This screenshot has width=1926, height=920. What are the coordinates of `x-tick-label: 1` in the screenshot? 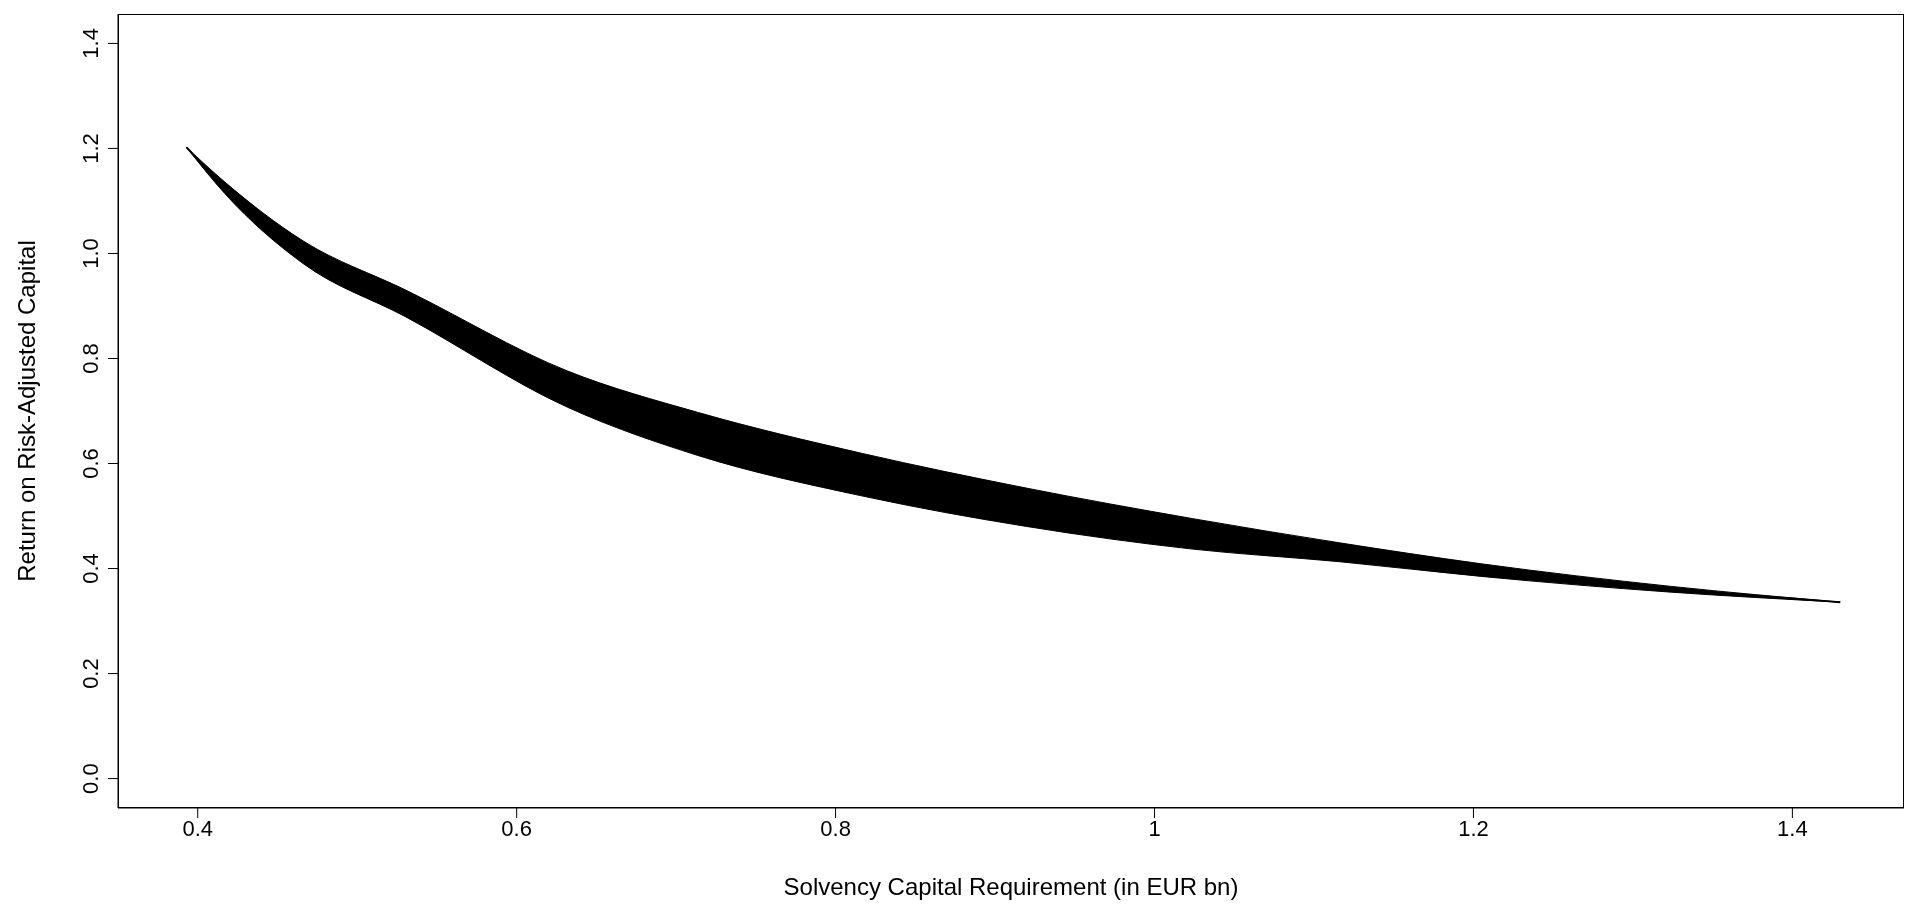 It's located at (1154, 828).